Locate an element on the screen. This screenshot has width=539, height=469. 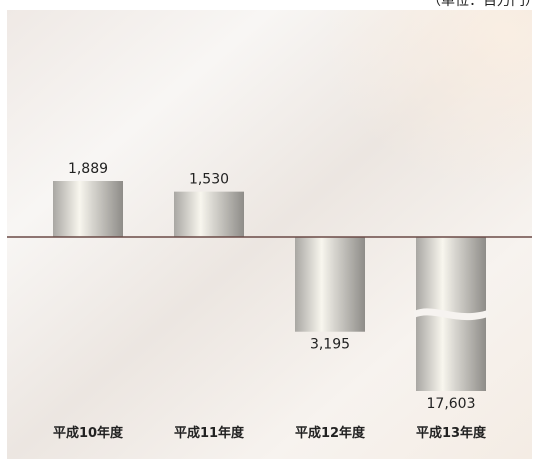
category-label-1: 平成10年度 is located at coordinates (88, 433).